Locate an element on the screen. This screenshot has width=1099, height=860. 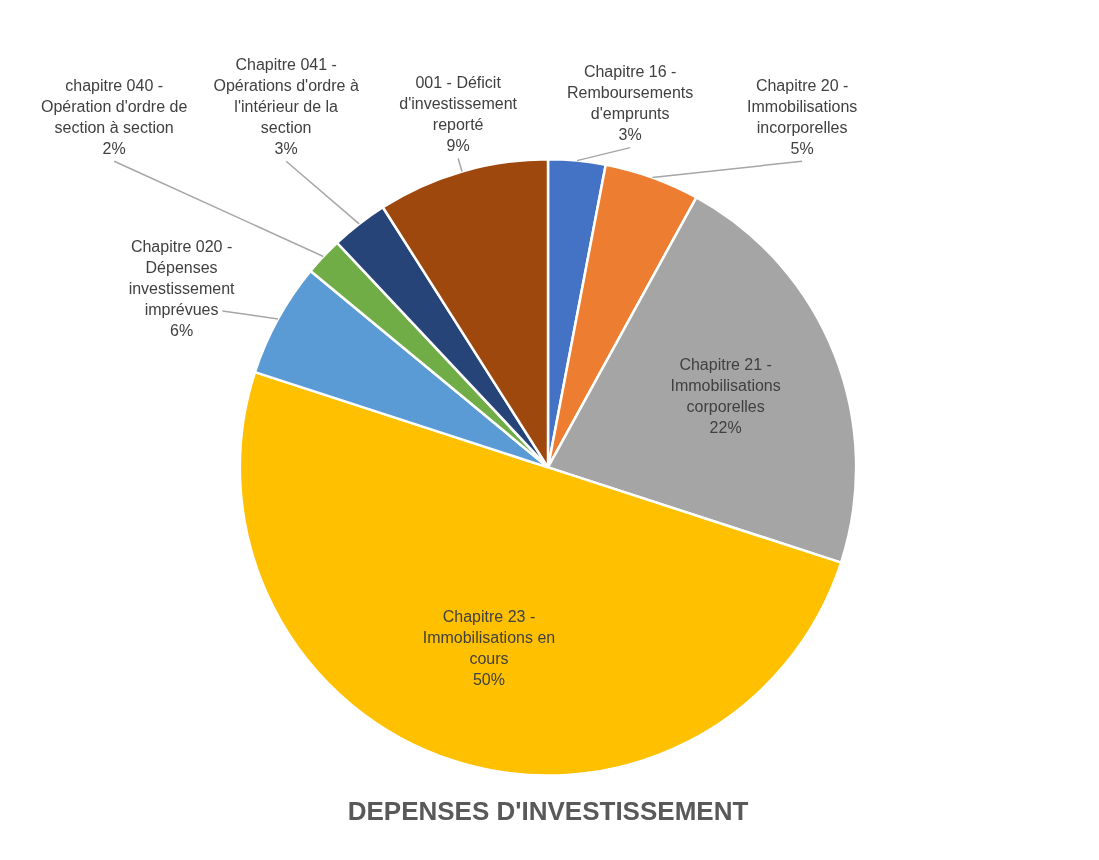
data-label: 5% is located at coordinates (802, 148).